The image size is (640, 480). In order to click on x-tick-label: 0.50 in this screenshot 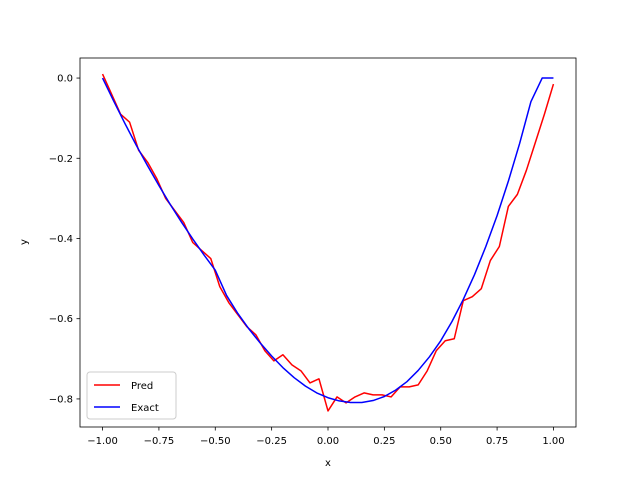, I will do `click(441, 441)`.